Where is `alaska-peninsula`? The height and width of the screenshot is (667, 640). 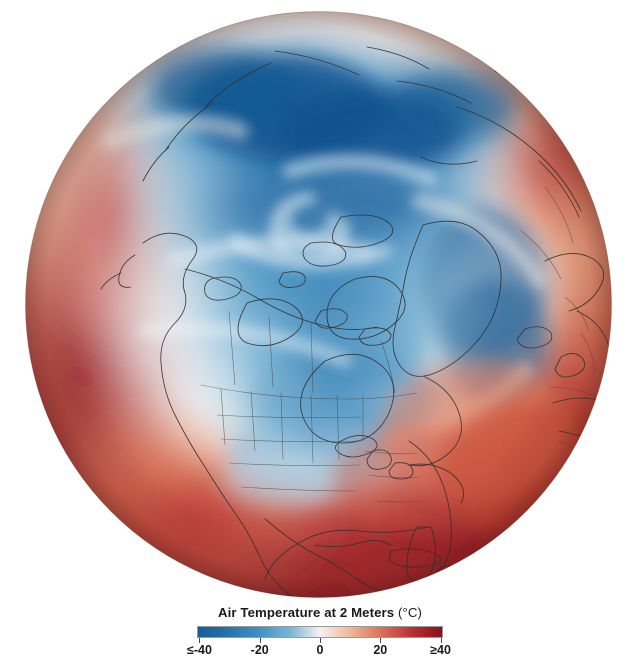 alaska-peninsula is located at coordinates (127, 271).